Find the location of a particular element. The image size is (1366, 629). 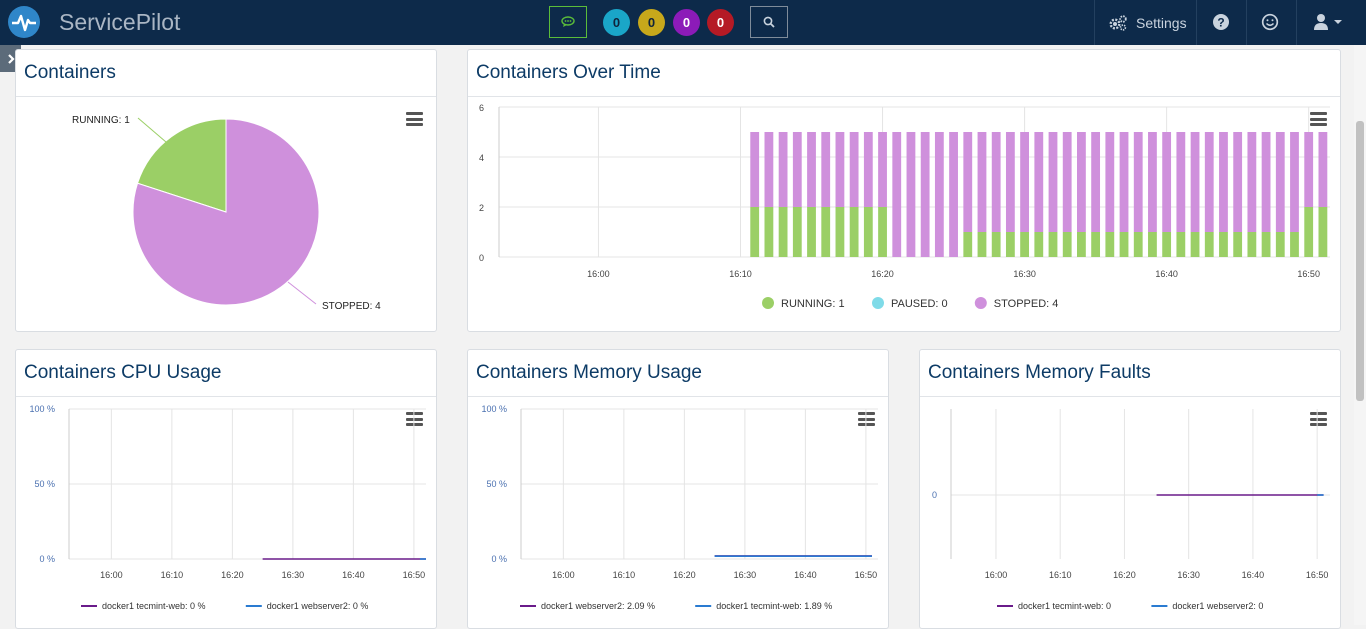

status-badge-info: 0 is located at coordinates (616, 22).